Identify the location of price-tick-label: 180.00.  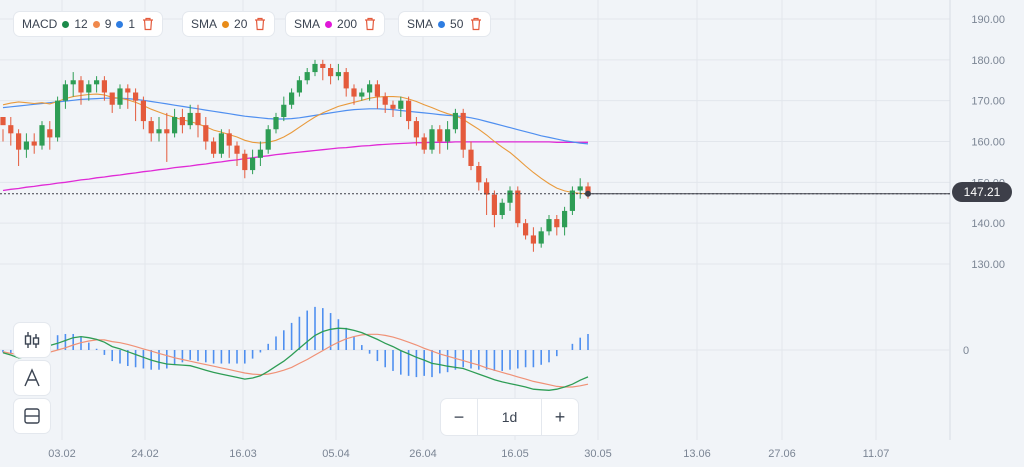
(988, 61).